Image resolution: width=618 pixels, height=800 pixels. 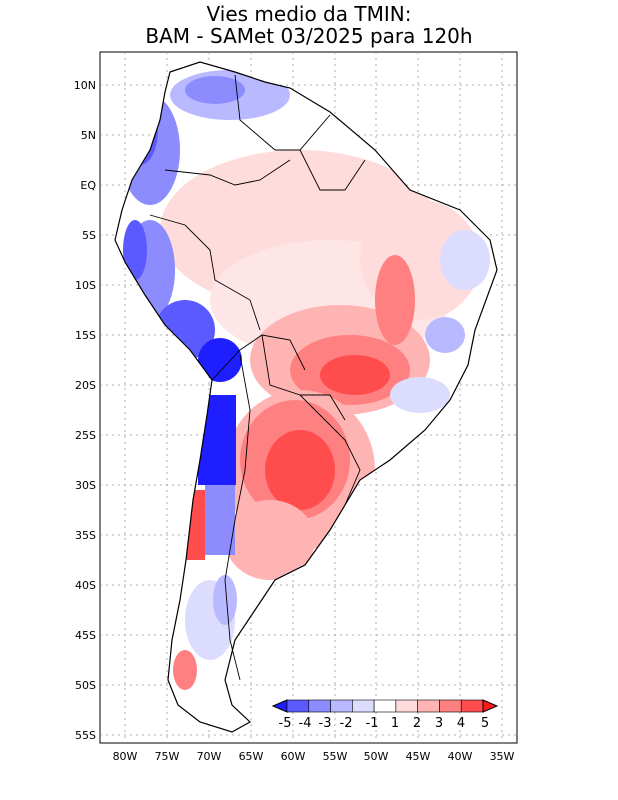 What do you see at coordinates (85, 735) in the screenshot?
I see `lat-label: 55S` at bounding box center [85, 735].